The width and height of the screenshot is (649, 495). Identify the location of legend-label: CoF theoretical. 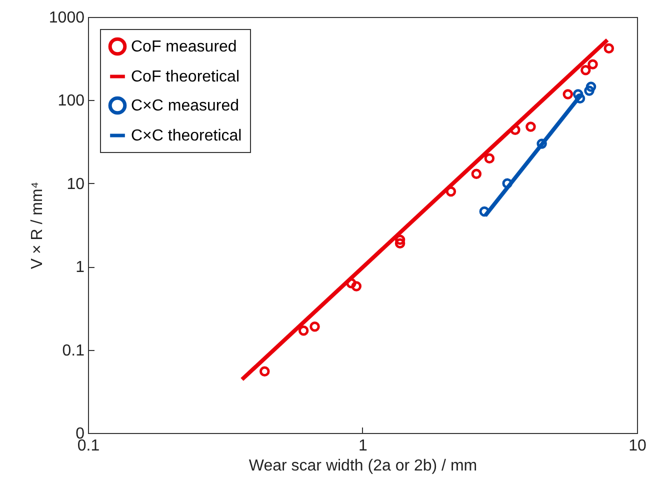
(185, 77).